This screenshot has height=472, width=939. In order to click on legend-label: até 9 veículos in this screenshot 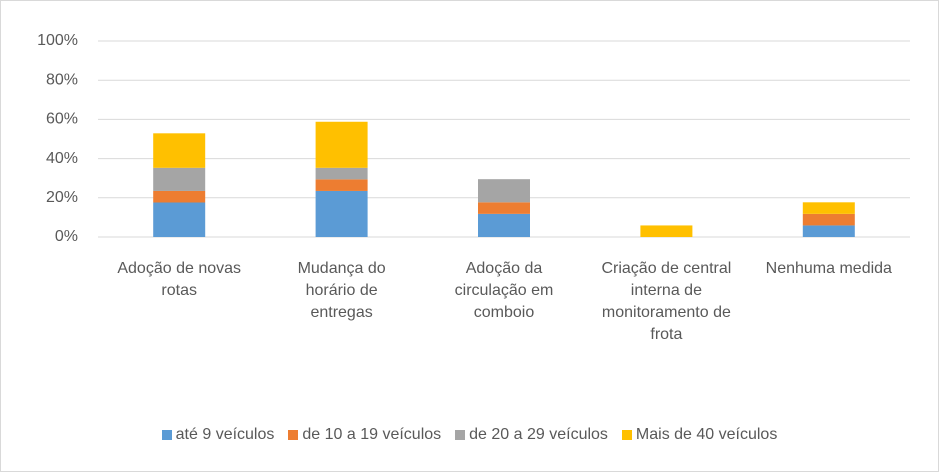, I will do `click(225, 434)`.